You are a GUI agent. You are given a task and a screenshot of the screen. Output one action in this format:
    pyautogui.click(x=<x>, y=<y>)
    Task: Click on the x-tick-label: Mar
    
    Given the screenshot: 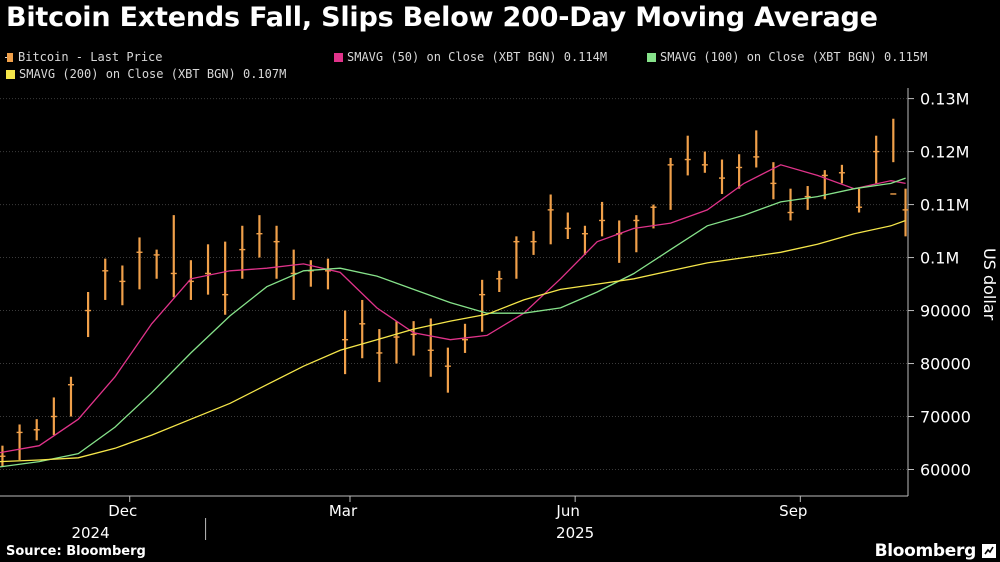 What is the action you would take?
    pyautogui.click(x=343, y=511)
    